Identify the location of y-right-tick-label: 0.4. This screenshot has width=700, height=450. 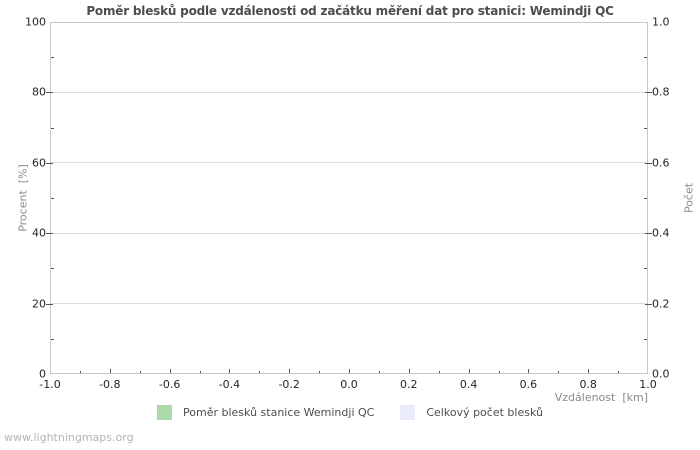
(661, 233).